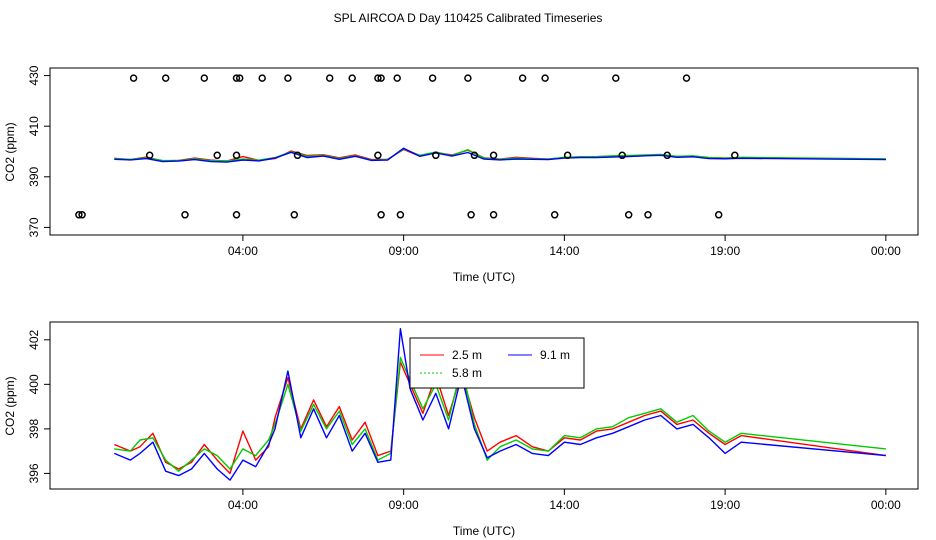  I want to click on top-y-tick-label: 370, so click(34, 227).